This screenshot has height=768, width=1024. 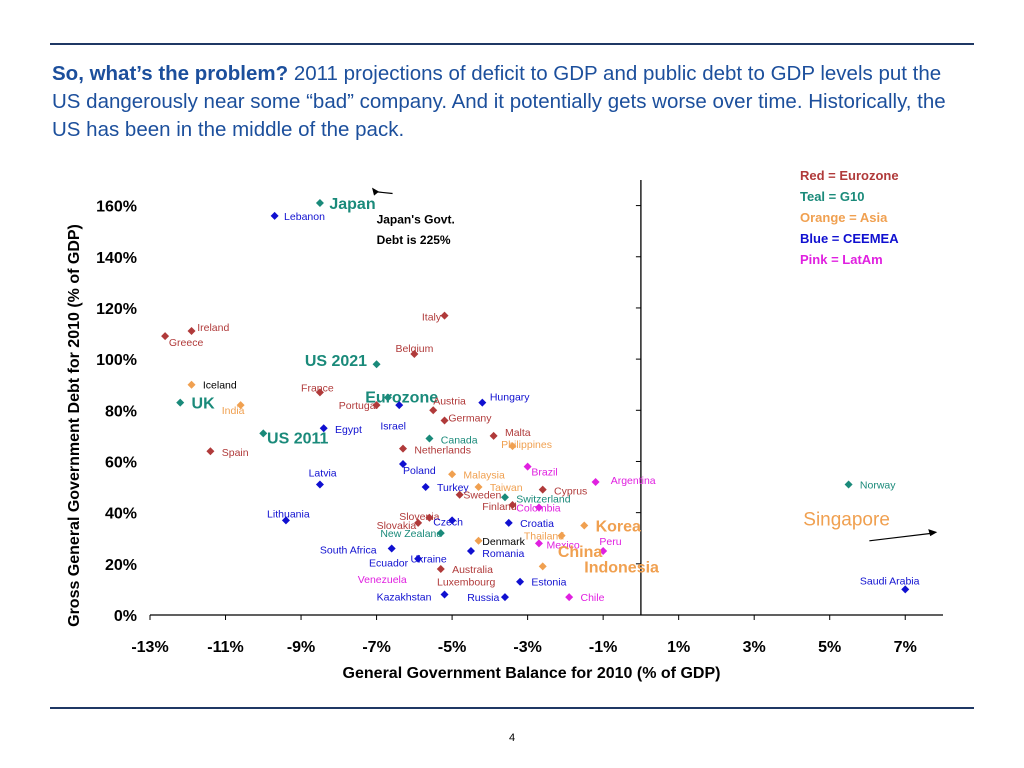 I want to click on point-label: Finland, so click(x=499, y=507).